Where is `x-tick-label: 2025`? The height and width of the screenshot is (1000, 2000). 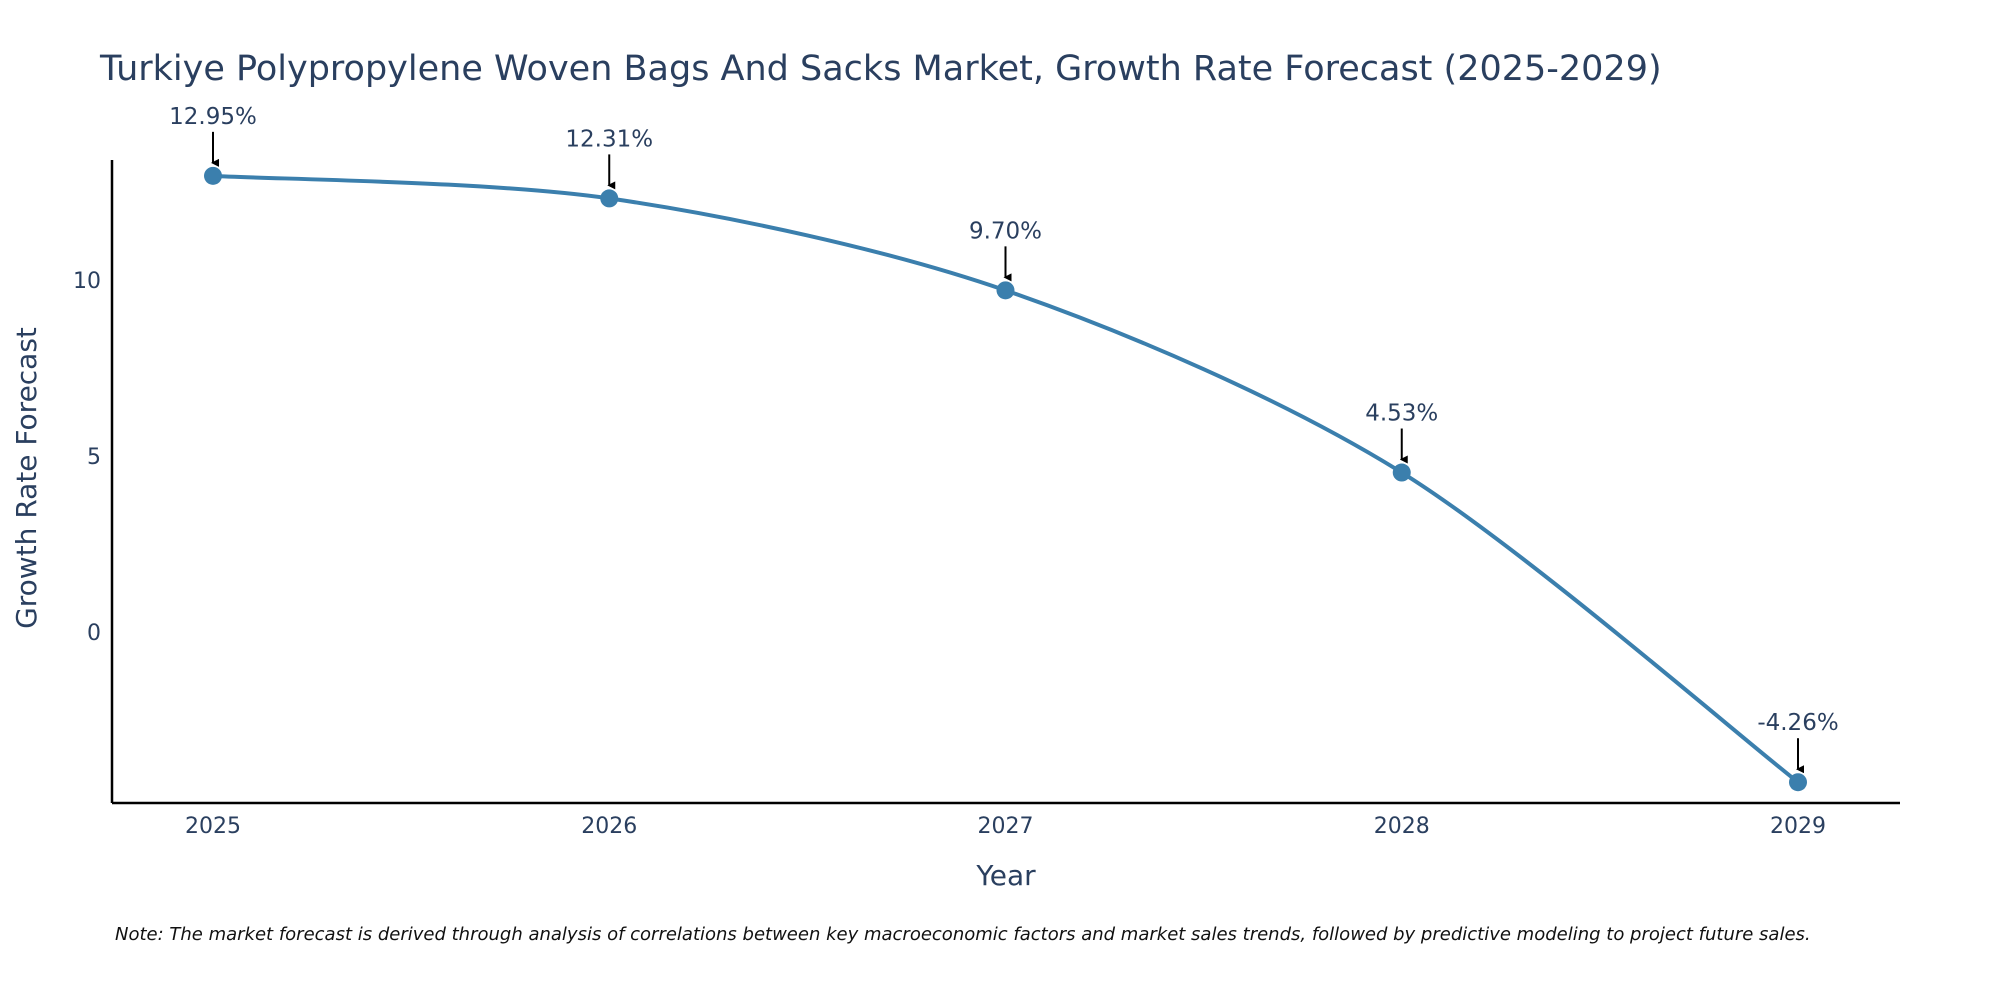 x-tick-label: 2025 is located at coordinates (213, 826).